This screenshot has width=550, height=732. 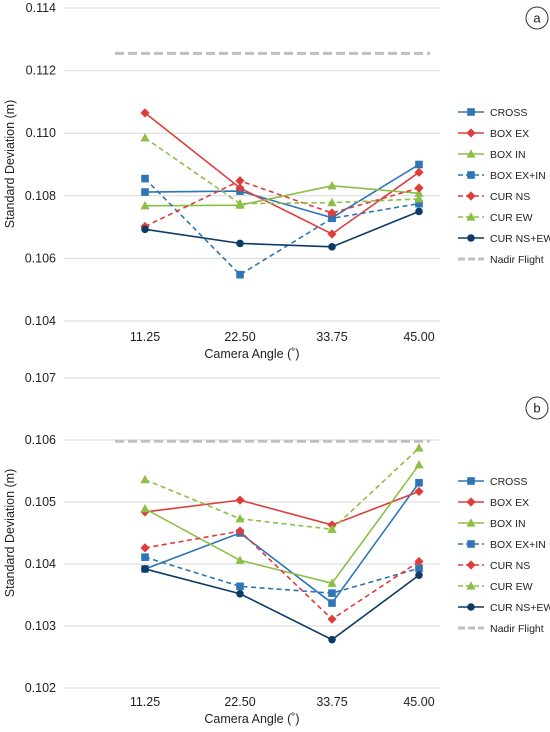 I want to click on legend-label: BOX EX, so click(x=509, y=503).